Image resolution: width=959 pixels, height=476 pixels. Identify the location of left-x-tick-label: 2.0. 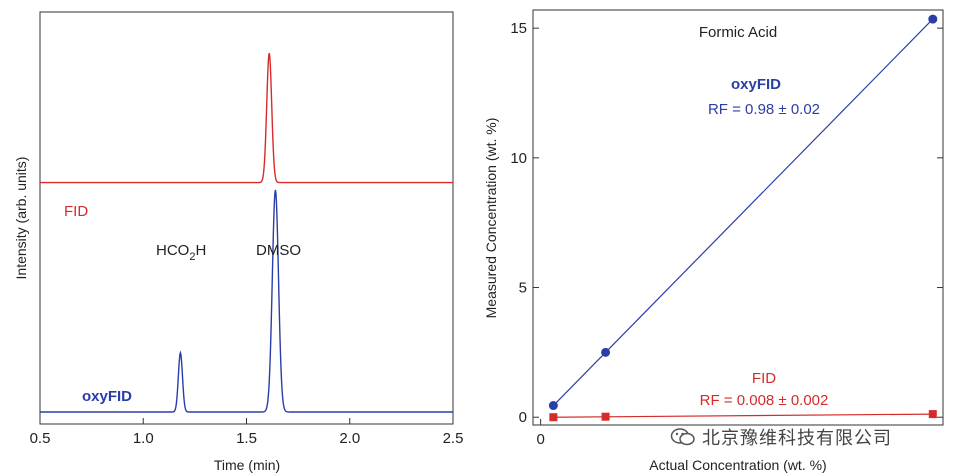
(349, 438).